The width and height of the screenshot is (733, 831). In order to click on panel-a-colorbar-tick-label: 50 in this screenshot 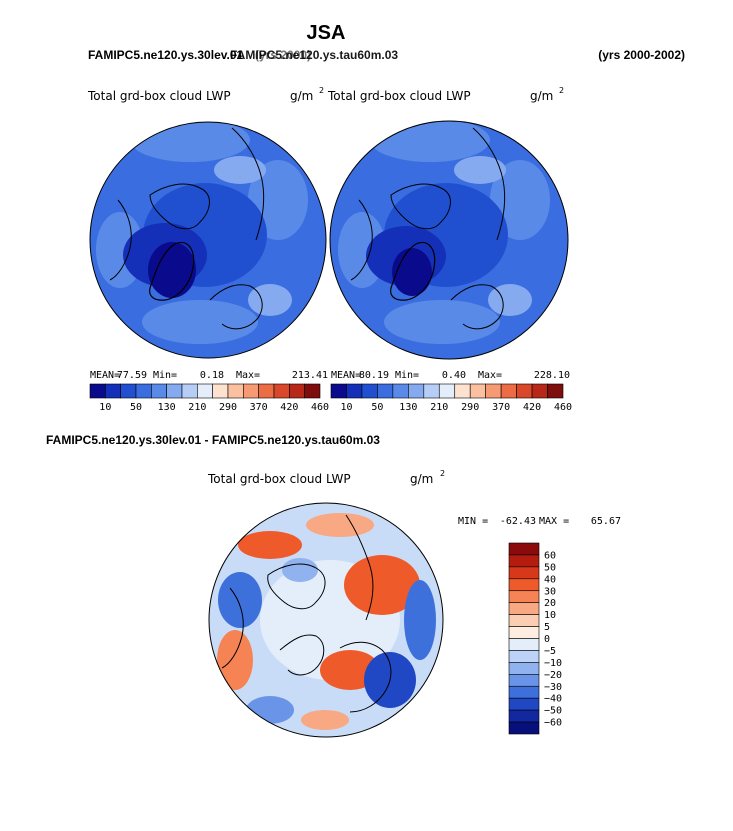, I will do `click(136, 407)`.